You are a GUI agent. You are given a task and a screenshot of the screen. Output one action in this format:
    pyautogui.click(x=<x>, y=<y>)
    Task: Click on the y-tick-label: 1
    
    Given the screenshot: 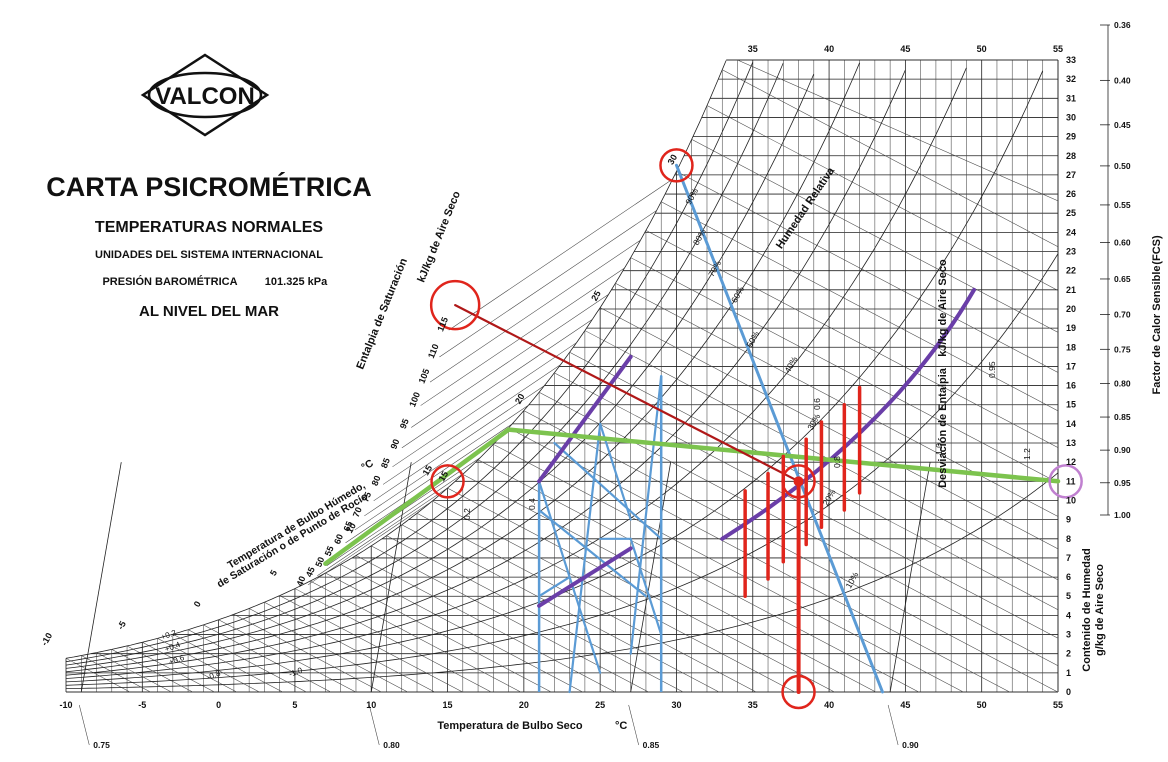 What is the action you would take?
    pyautogui.click(x=1068, y=673)
    